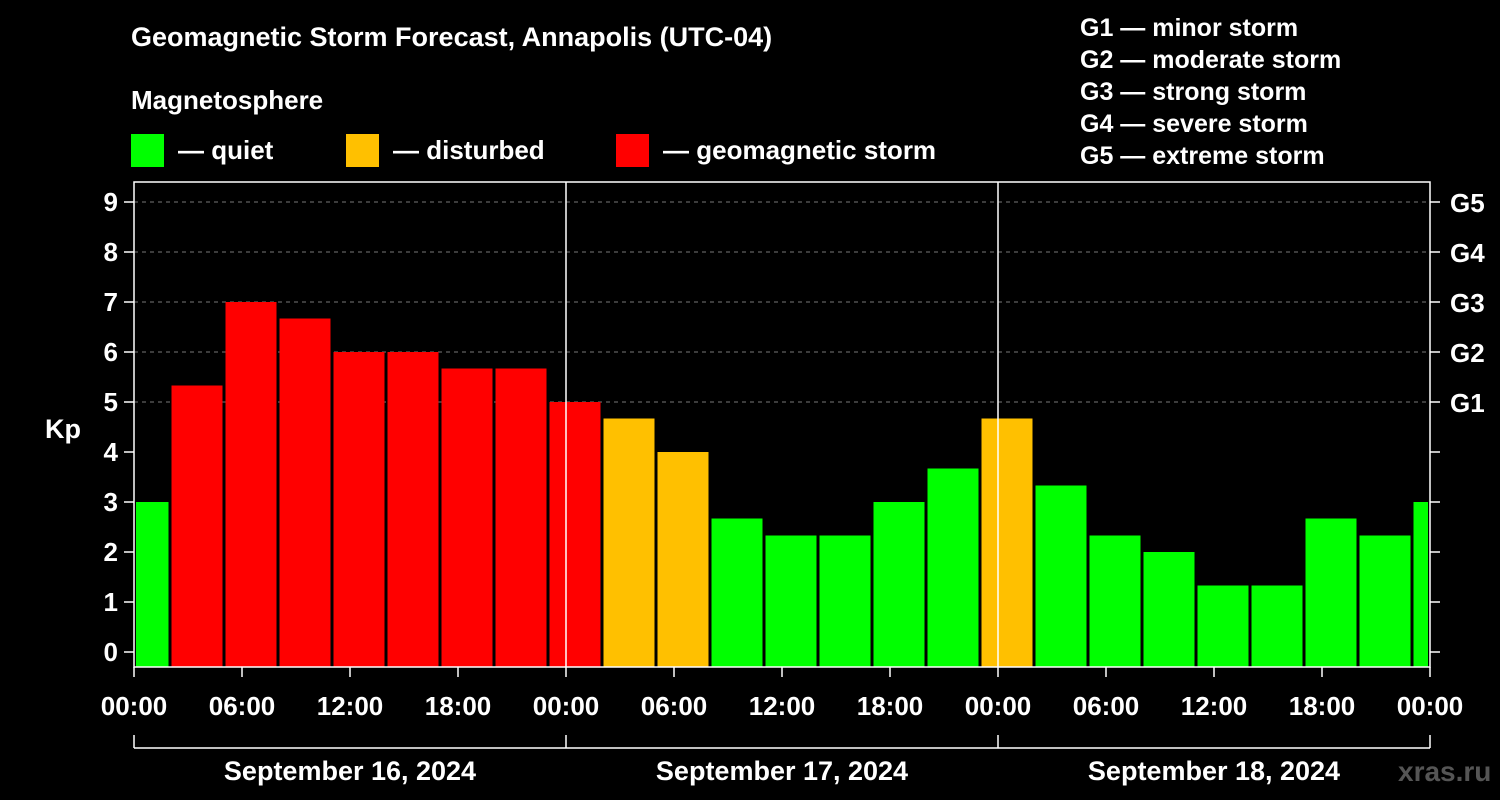 This screenshot has height=800, width=1500. I want to click on date-label-1: September 17, 2024, so click(782, 771).